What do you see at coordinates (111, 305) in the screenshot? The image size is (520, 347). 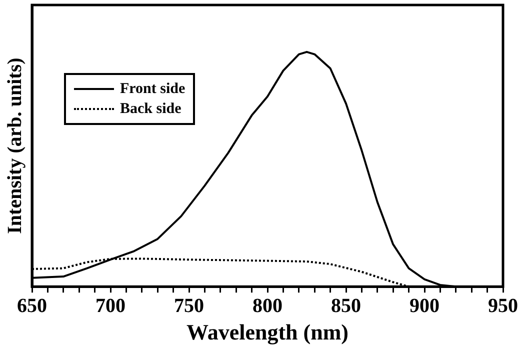 I see `x-tick-label: 700` at bounding box center [111, 305].